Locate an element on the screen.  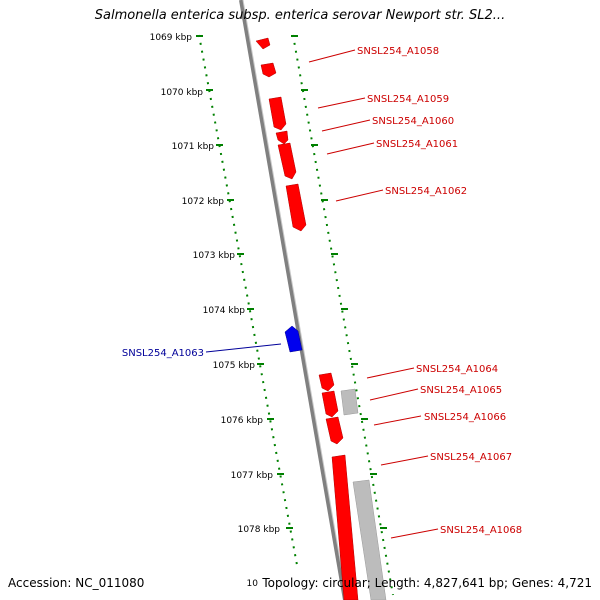
ruler-tick-label: 1071 kbp is located at coordinates (193, 147).